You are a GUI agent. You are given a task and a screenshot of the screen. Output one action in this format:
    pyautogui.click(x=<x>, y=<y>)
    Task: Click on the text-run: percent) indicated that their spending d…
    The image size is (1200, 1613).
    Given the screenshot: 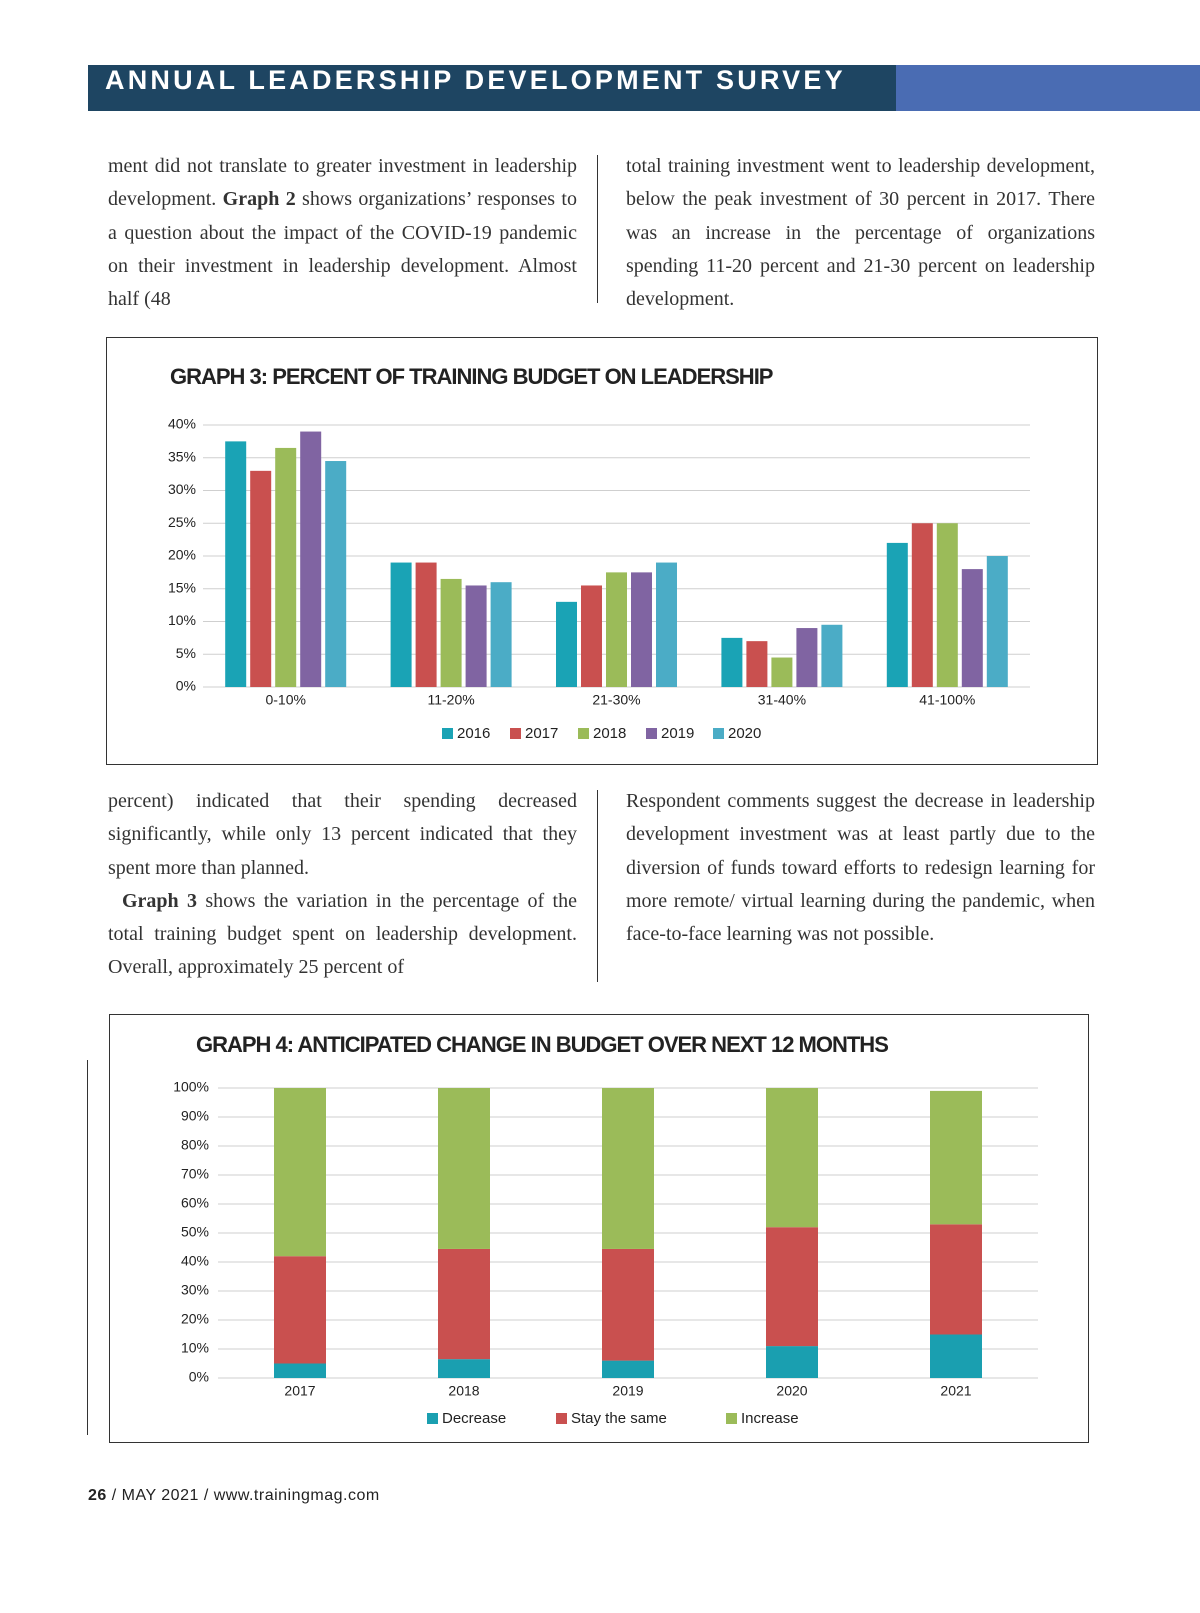 What is the action you would take?
    pyautogui.click(x=342, y=834)
    